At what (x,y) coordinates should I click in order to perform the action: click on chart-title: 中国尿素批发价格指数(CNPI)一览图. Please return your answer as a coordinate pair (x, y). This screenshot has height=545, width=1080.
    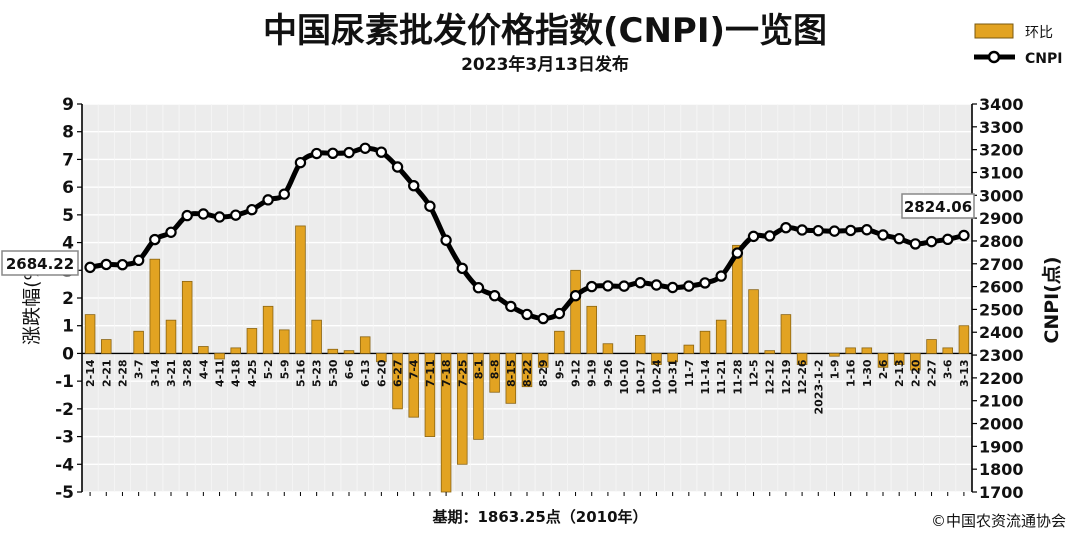
    Looking at the image, I should click on (545, 31).